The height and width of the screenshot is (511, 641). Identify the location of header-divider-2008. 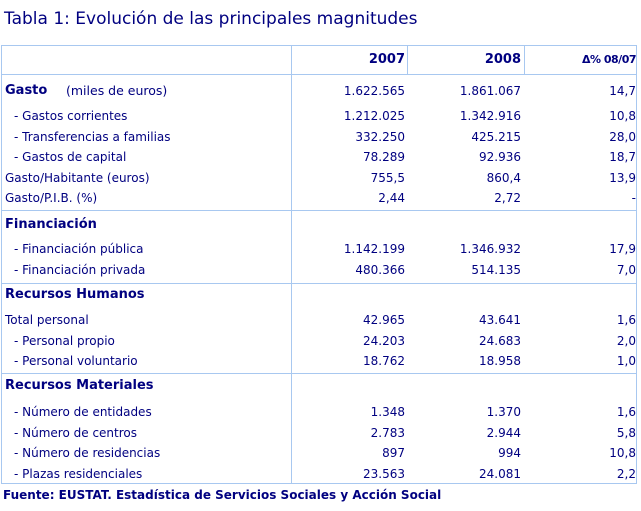
(524, 60).